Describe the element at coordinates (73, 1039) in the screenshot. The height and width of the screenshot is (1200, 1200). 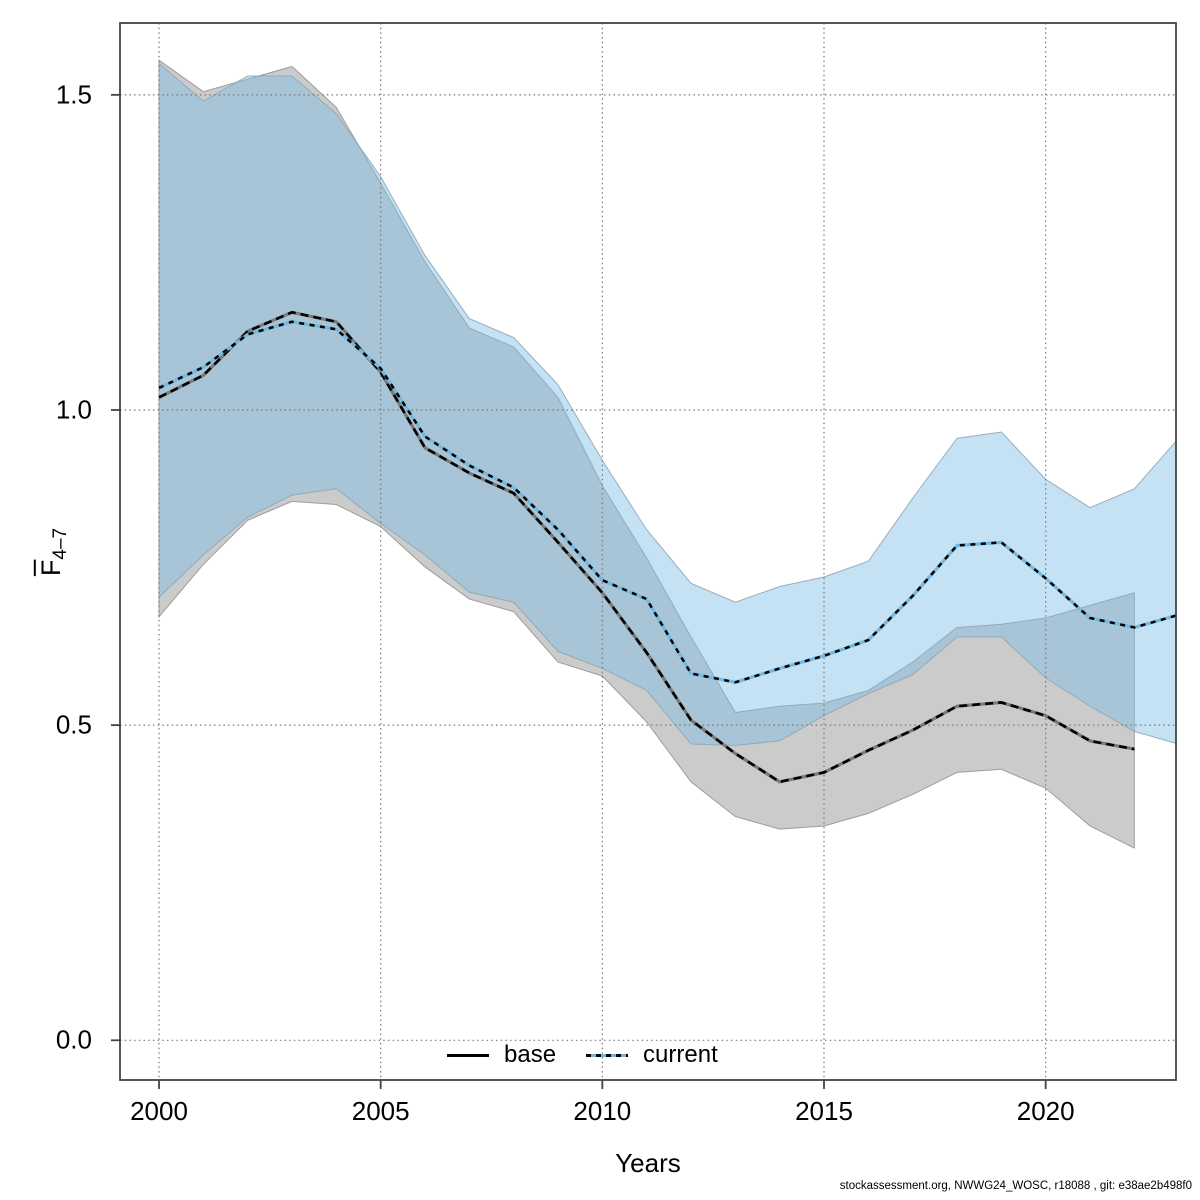
I see `y-tick-label: 0.0` at that location.